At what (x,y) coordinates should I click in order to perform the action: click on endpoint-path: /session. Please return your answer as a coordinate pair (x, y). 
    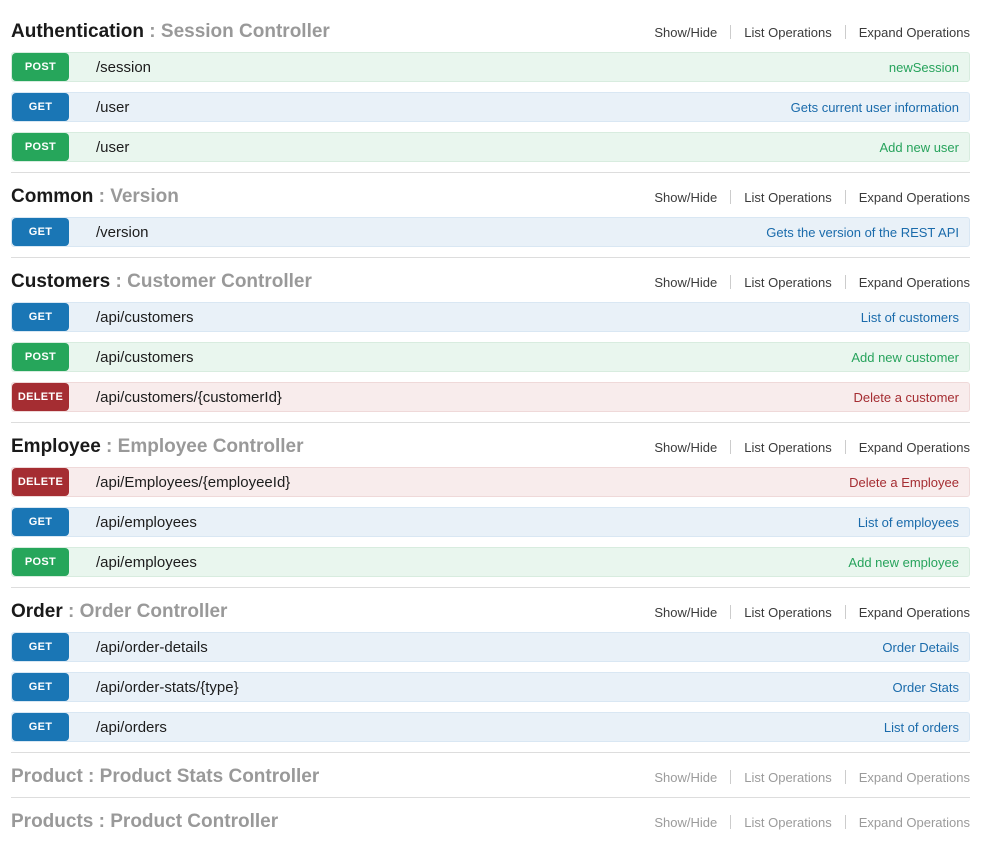
    Looking at the image, I should click on (124, 67).